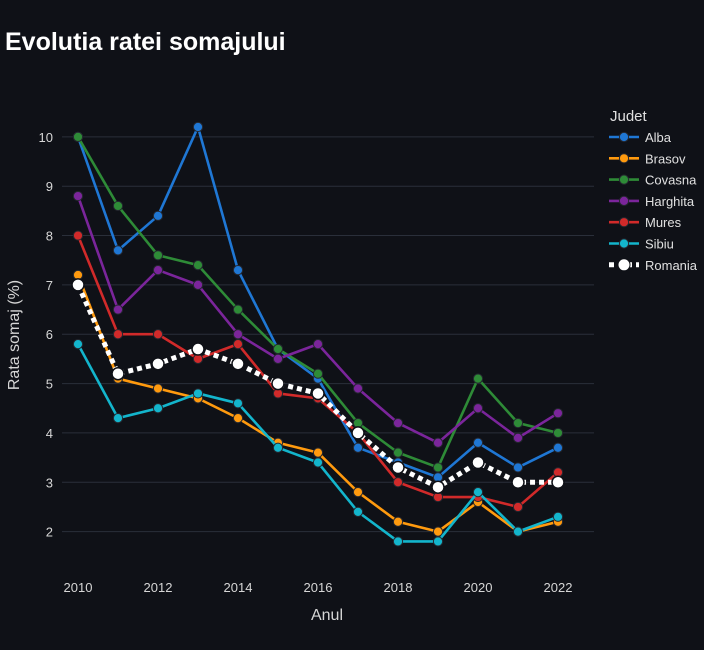 This screenshot has width=704, height=650. What do you see at coordinates (14, 335) in the screenshot?
I see `y-axis-title: Rata somaj (%)` at bounding box center [14, 335].